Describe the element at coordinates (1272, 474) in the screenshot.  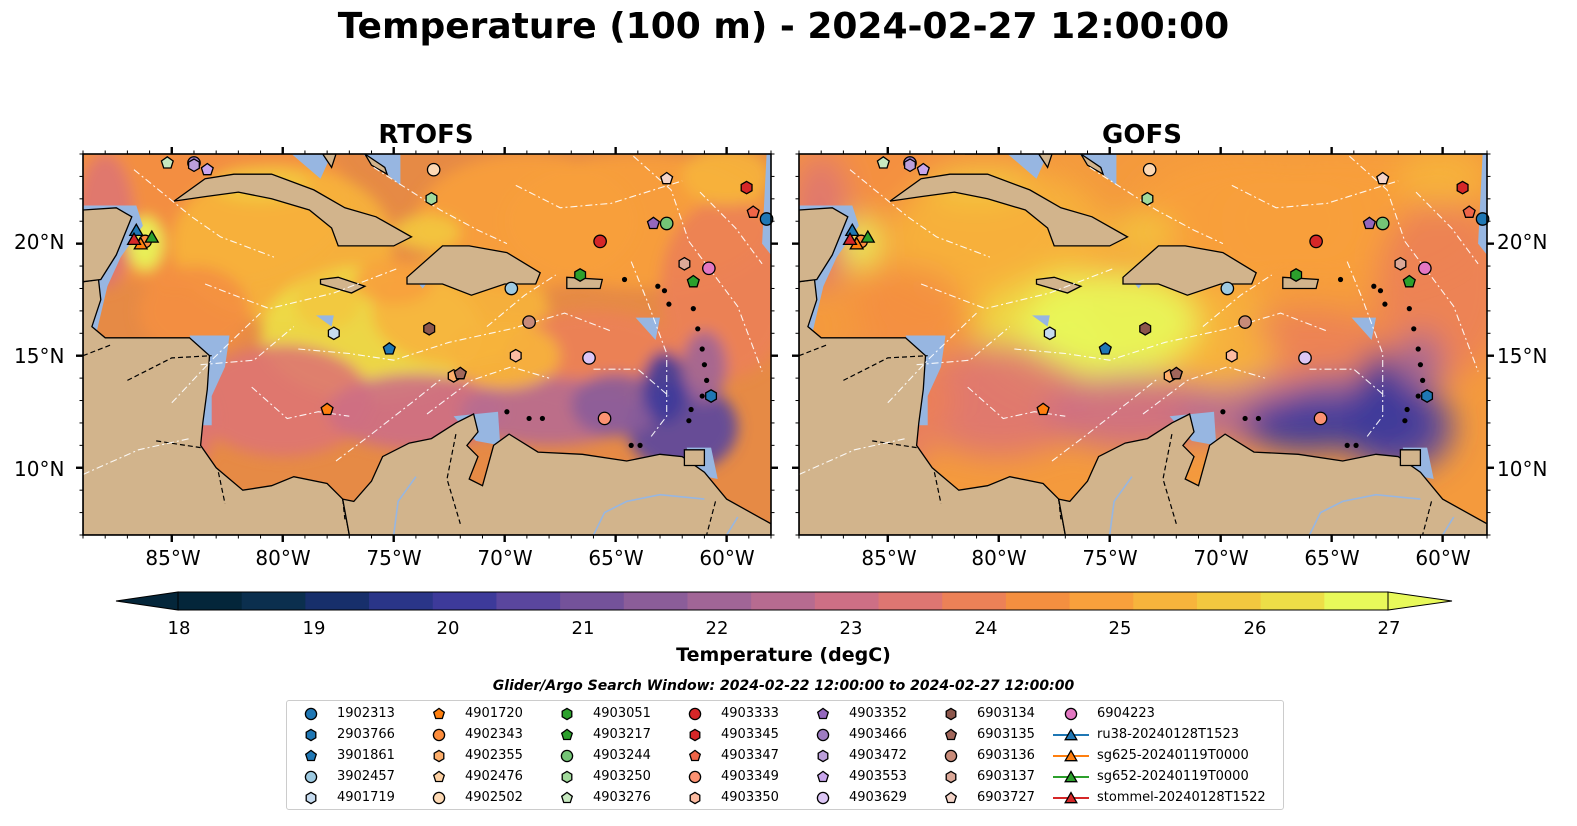
I see `land-southAmerica` at that location.